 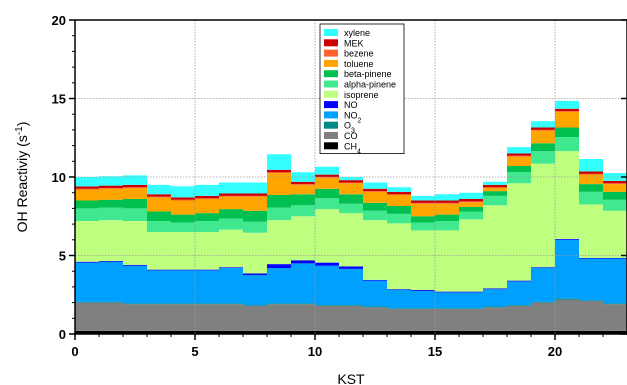 I want to click on legend-label: NO2, so click(x=353, y=117).